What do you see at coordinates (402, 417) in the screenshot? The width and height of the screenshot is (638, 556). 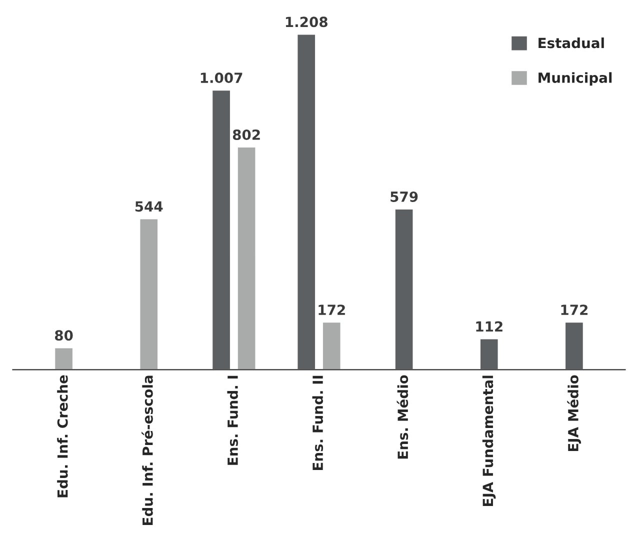 I see `x-tick-label: Ens. Médio` at bounding box center [402, 417].